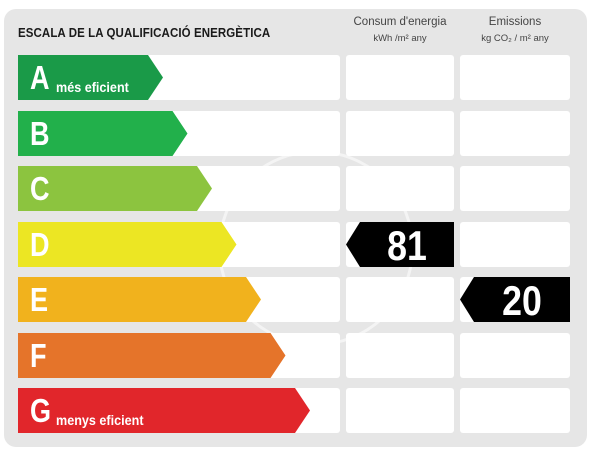  Describe the element at coordinates (515, 410) in the screenshot. I see `emissions-cell-g` at that location.